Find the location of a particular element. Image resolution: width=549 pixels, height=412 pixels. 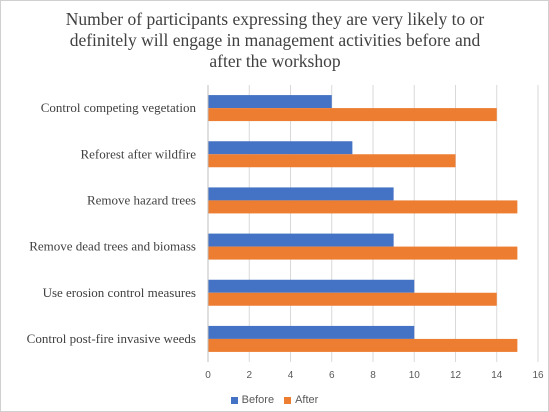

legend-swatch-after is located at coordinates (288, 400).